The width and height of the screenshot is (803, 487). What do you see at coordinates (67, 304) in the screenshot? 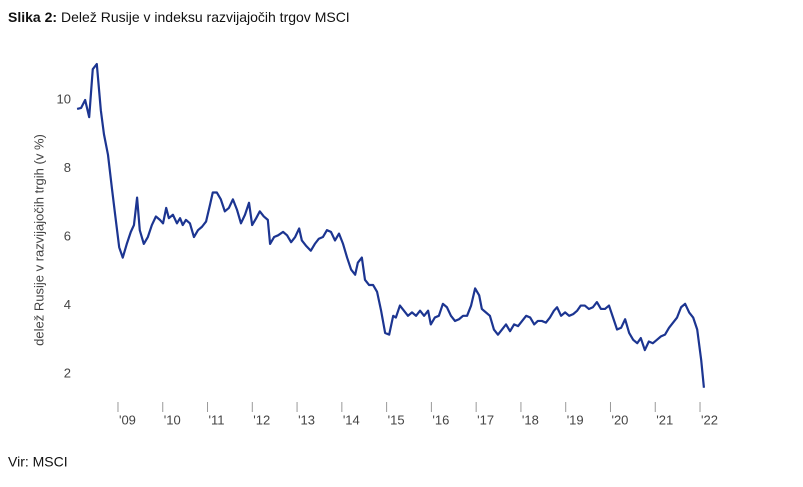
I see `y-tick-label: 4` at bounding box center [67, 304].